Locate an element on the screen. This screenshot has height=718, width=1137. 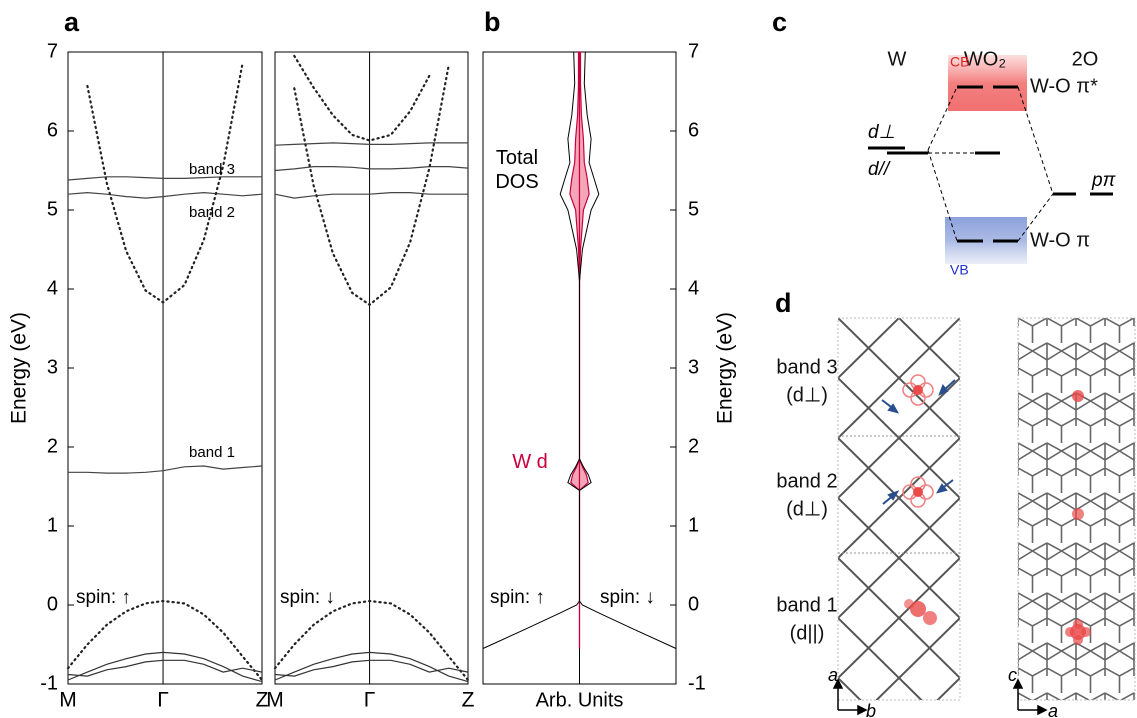
panel-label: d is located at coordinates (783, 303).